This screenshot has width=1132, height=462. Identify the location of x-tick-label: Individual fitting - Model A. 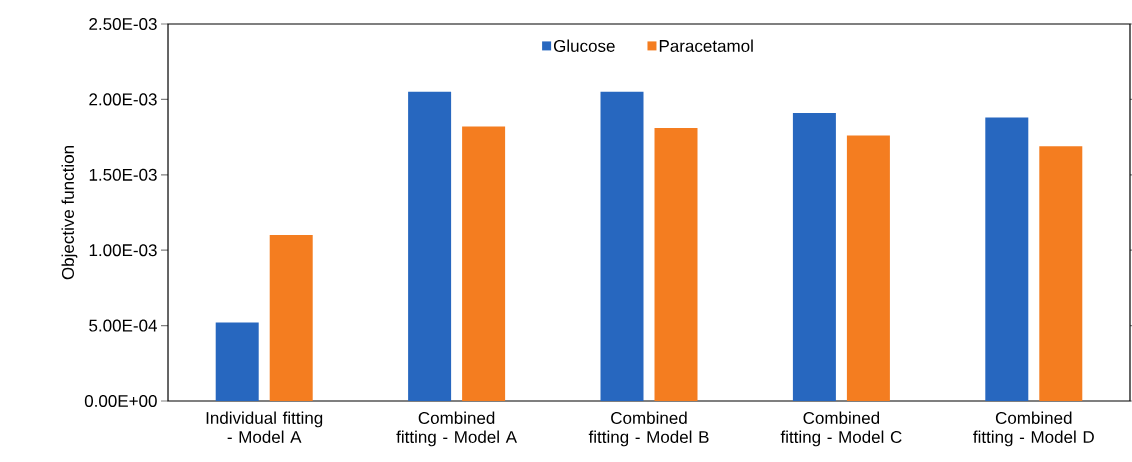
(264, 427).